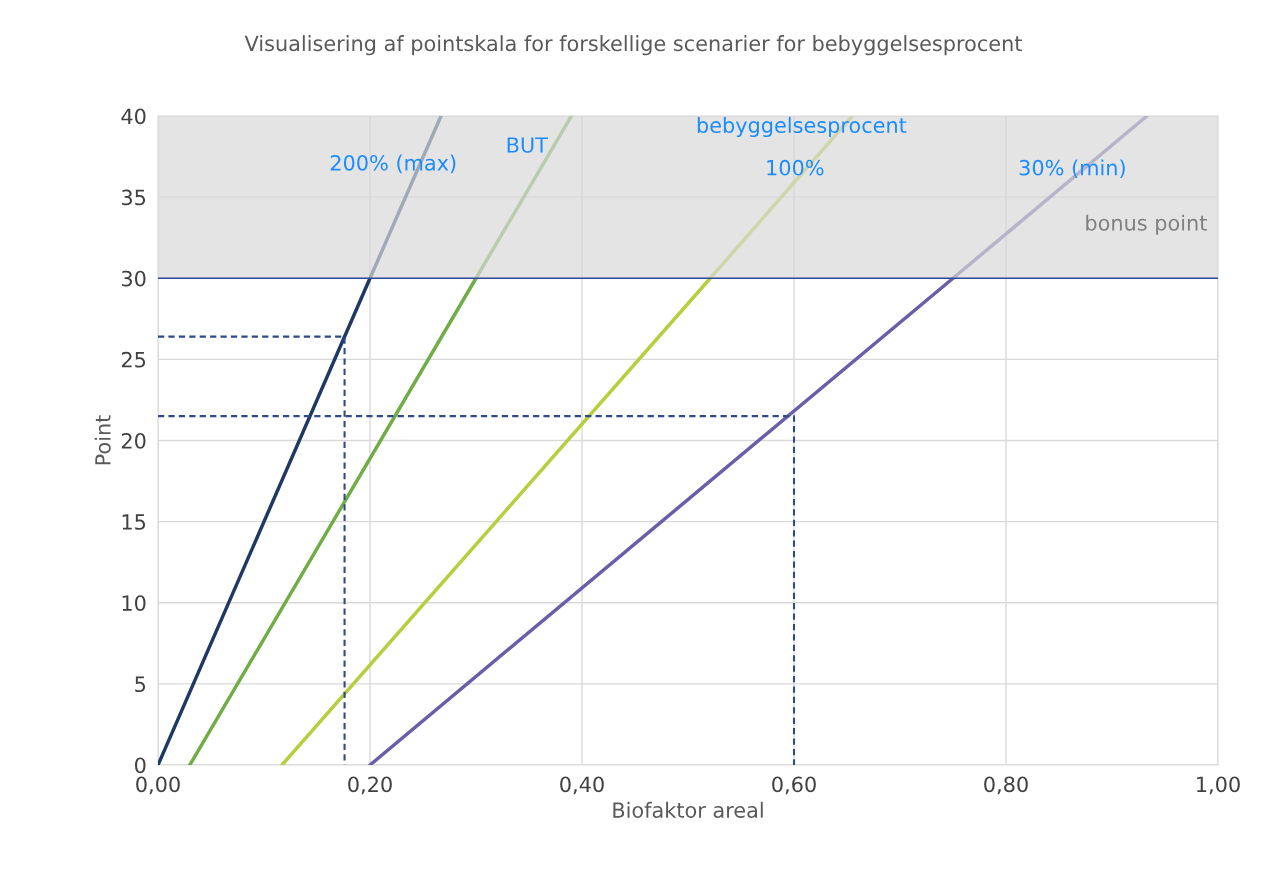 This screenshot has height=878, width=1267. Describe the element at coordinates (633, 45) in the screenshot. I see `chart-title: Visualisering af pointskala for forskellige scenarier for bebyggelsesprocent` at that location.